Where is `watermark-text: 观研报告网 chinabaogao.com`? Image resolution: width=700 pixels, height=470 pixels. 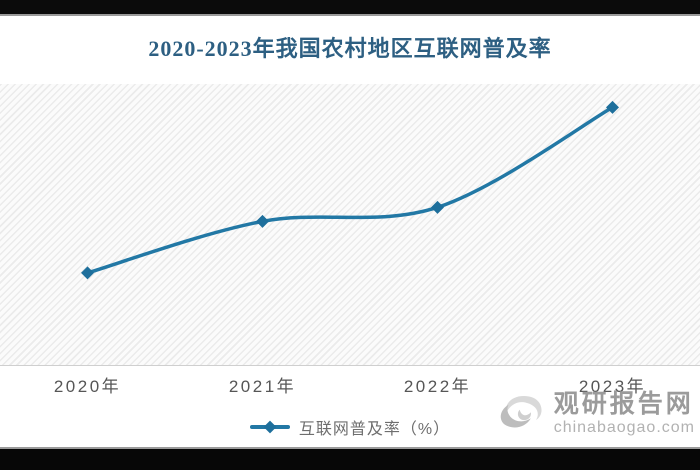 watermark-text: 观研报告网 chinabaogao.com is located at coordinates (624, 414).